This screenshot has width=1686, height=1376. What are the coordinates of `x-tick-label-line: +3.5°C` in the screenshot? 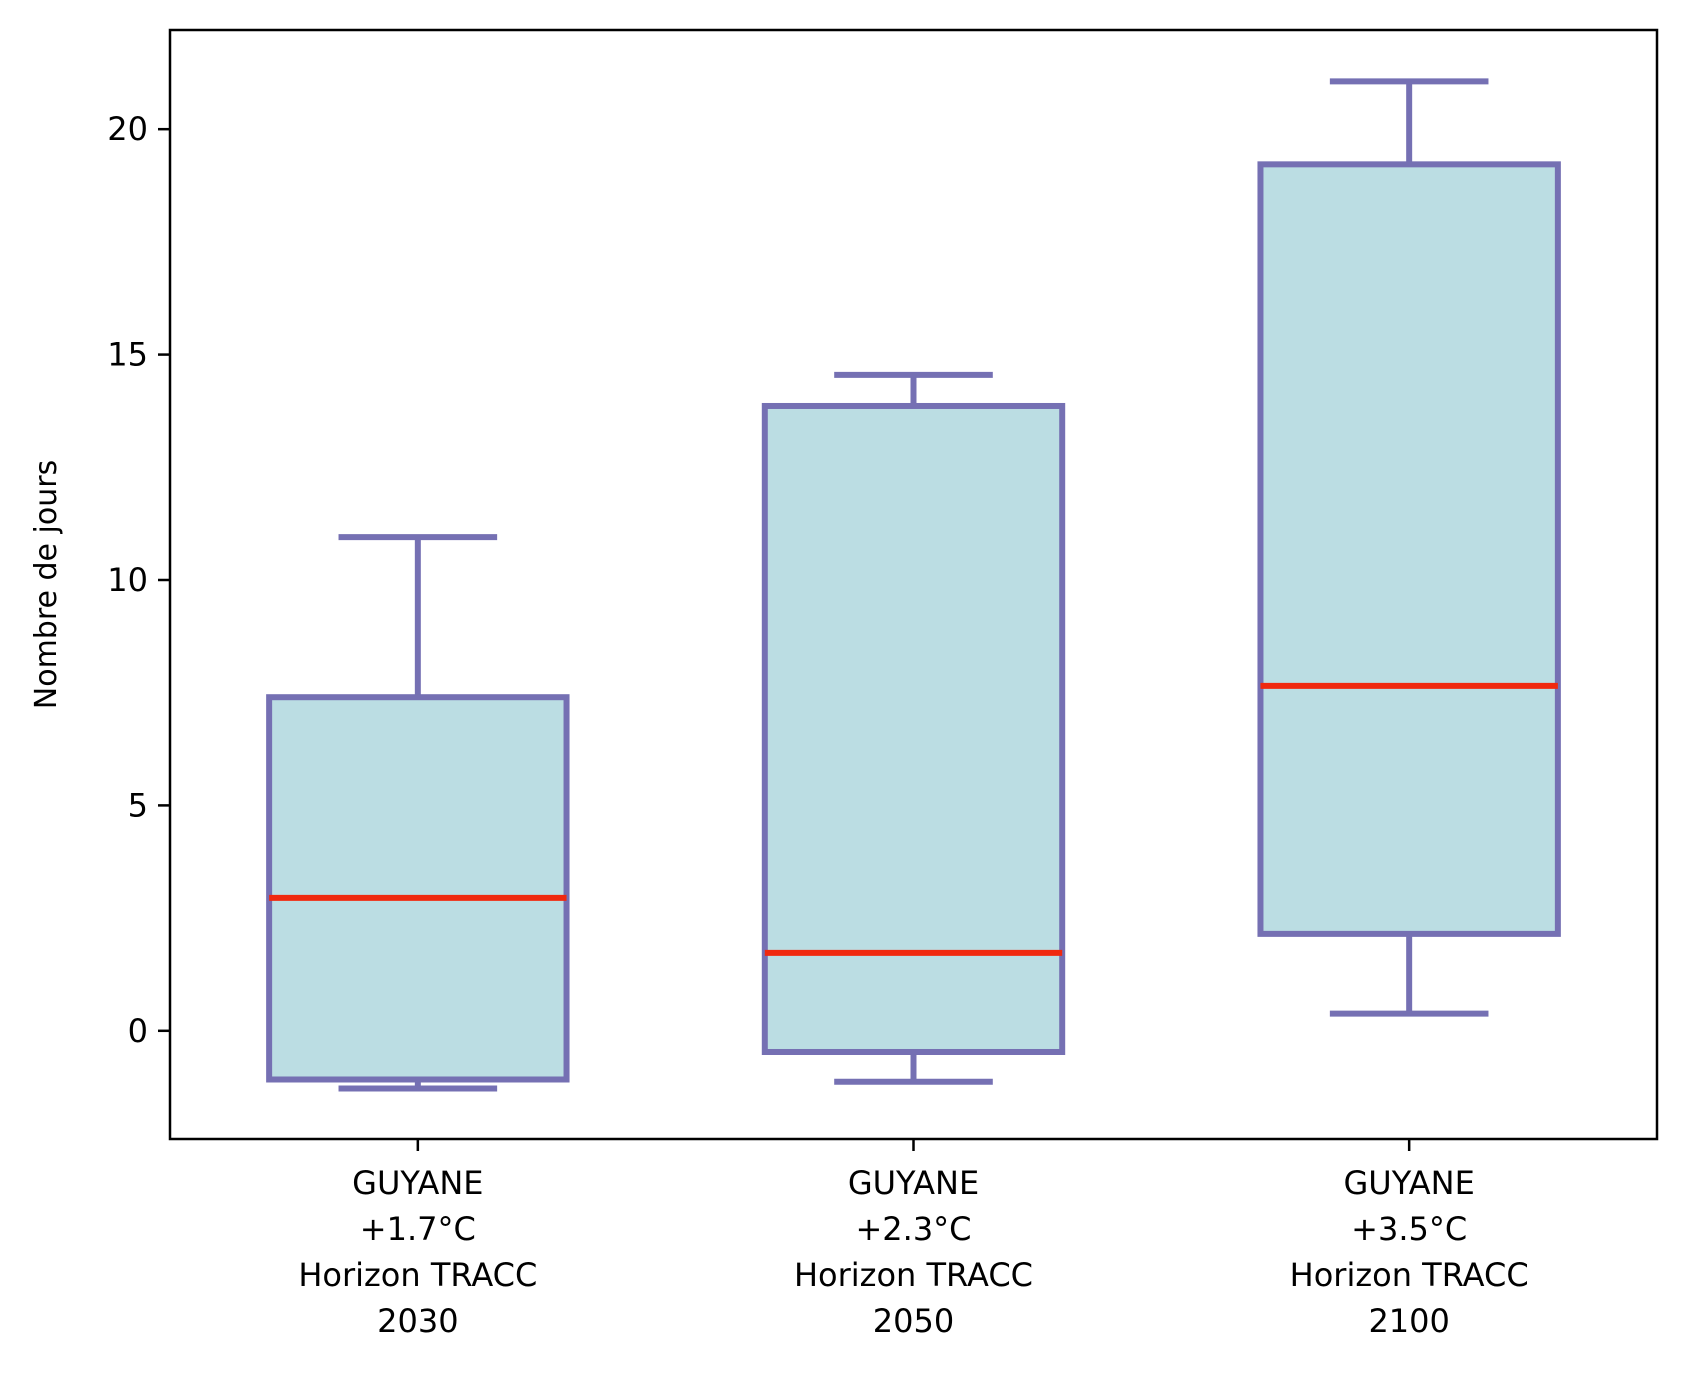 It's located at (1409, 1229).